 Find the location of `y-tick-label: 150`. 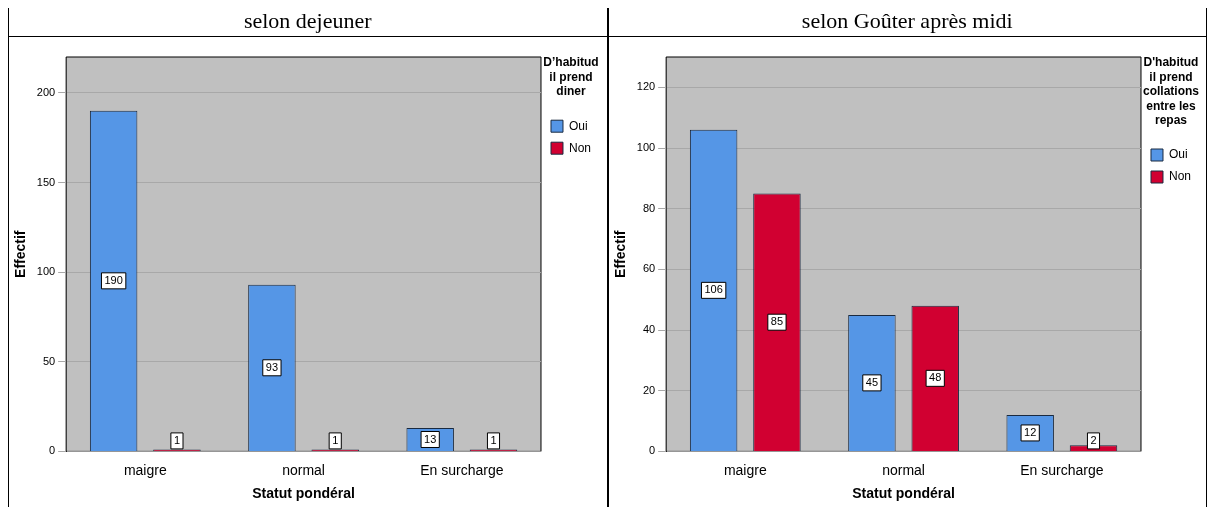

y-tick-label: 150 is located at coordinates (46, 181).